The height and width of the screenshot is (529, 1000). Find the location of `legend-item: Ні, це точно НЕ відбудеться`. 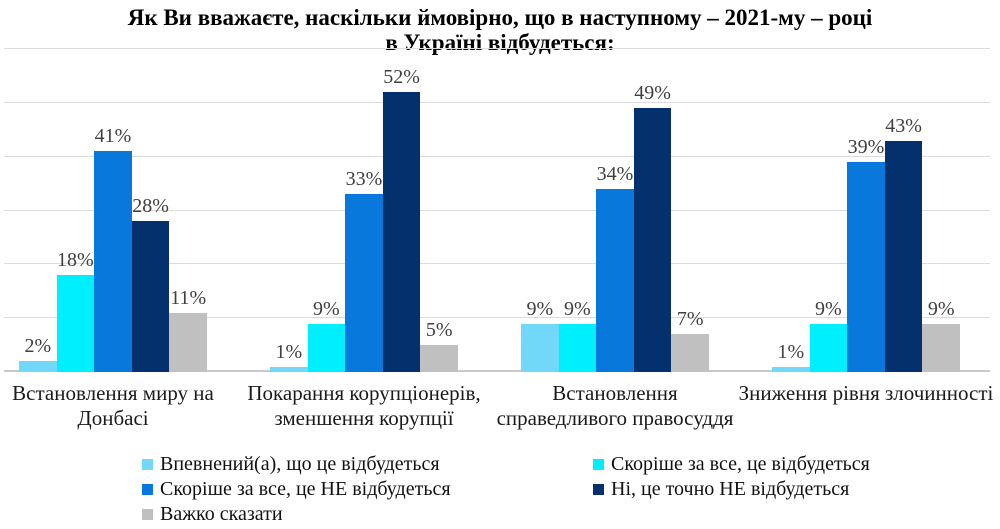

legend-item: Ні, це точно НЕ відбудеться is located at coordinates (731, 489).